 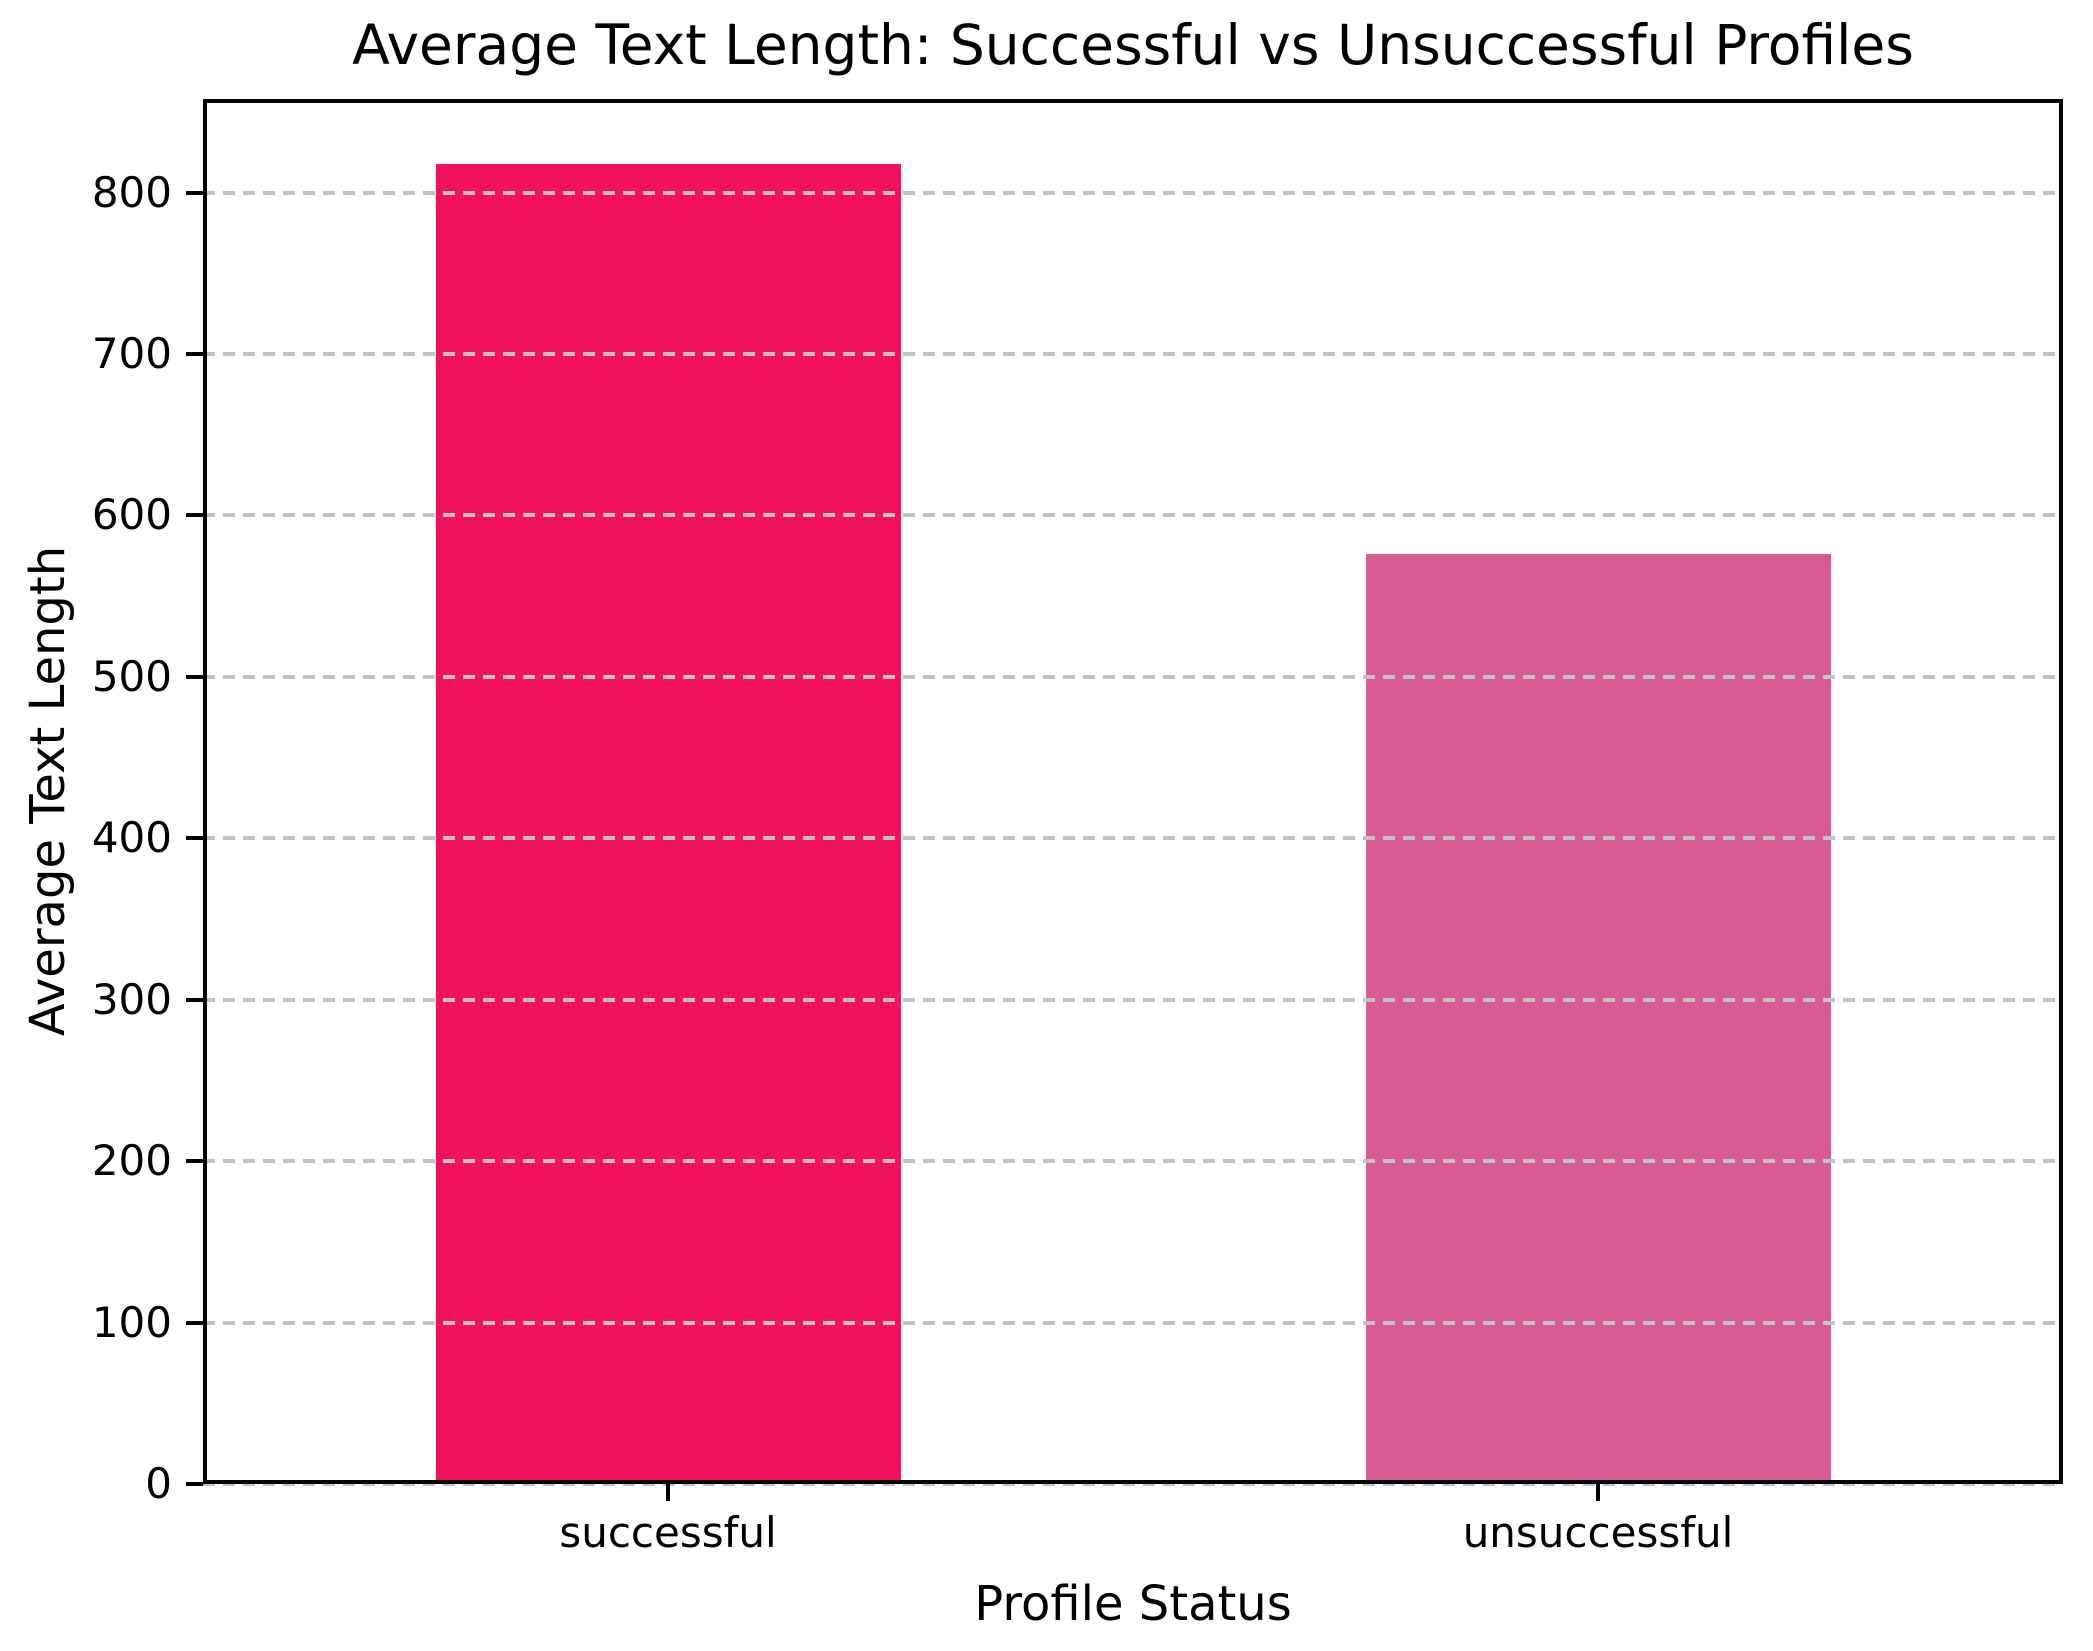 I want to click on y-tick-label-600: 600, so click(x=131, y=515).